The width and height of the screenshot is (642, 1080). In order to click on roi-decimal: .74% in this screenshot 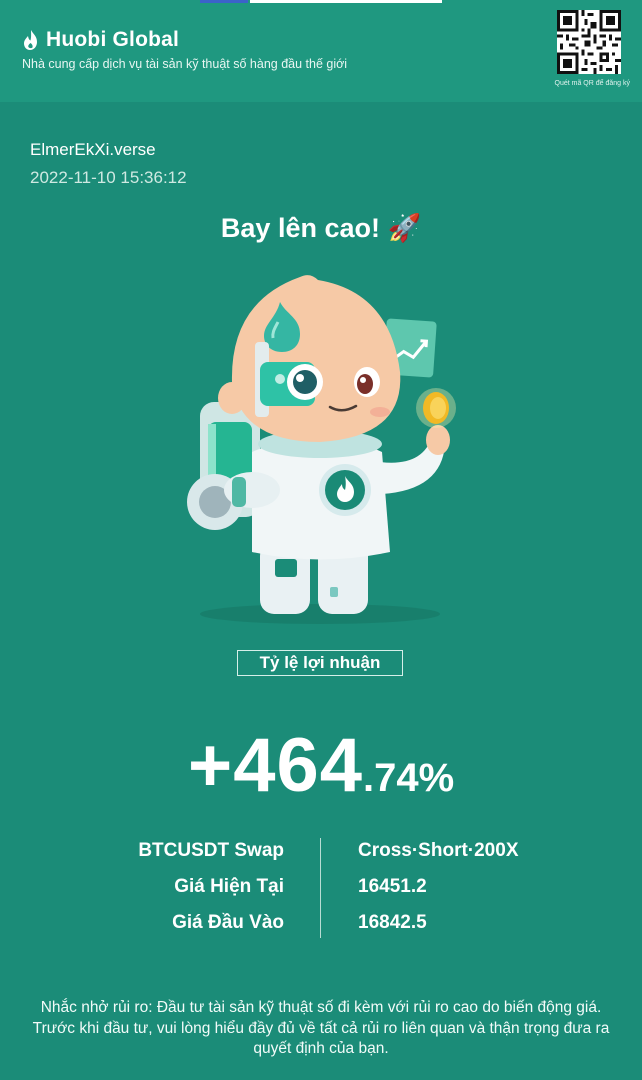, I will do `click(409, 778)`.